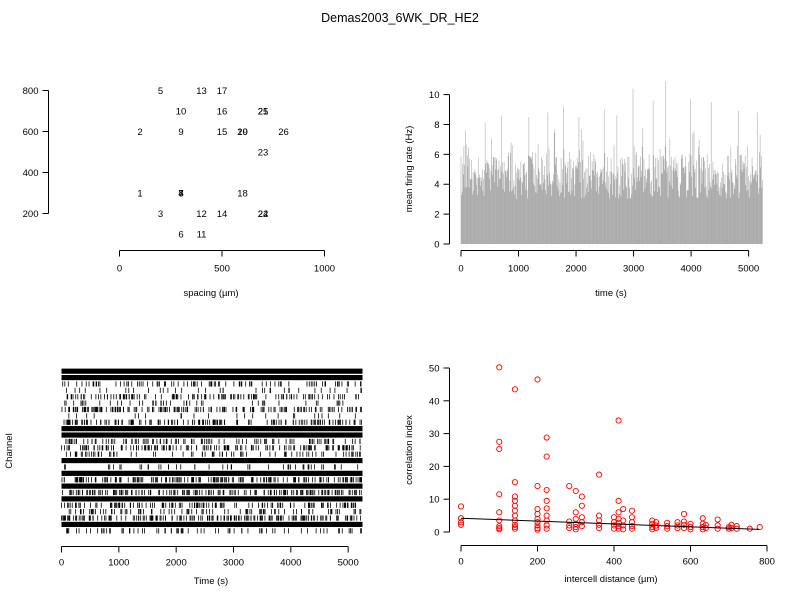  I want to click on electrode-label: 24, so click(263, 214).